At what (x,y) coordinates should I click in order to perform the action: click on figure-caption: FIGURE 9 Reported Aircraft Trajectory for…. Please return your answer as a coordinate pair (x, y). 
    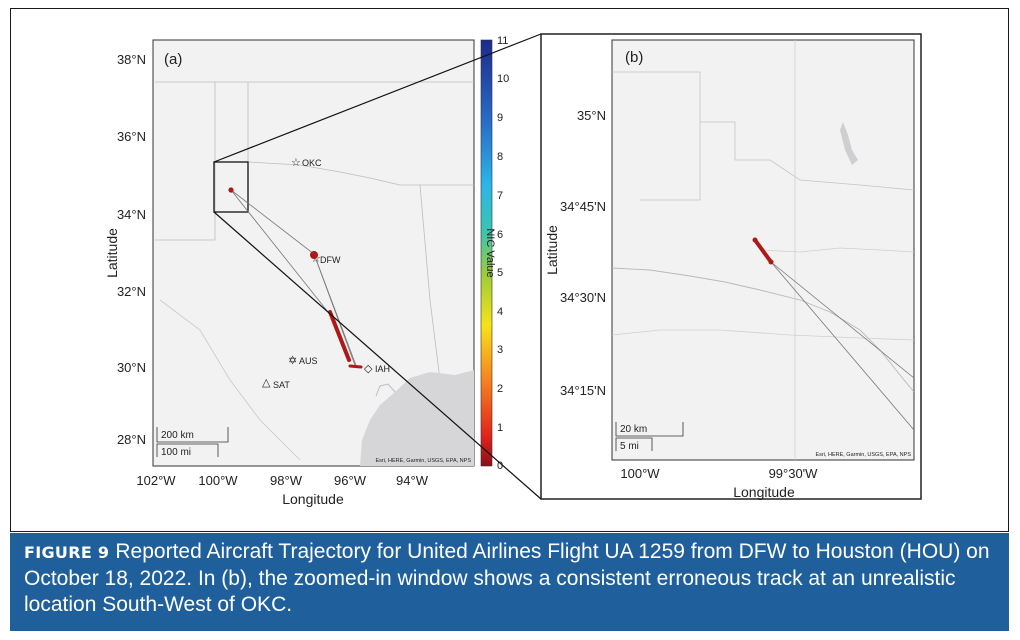
    Looking at the image, I should click on (509, 582).